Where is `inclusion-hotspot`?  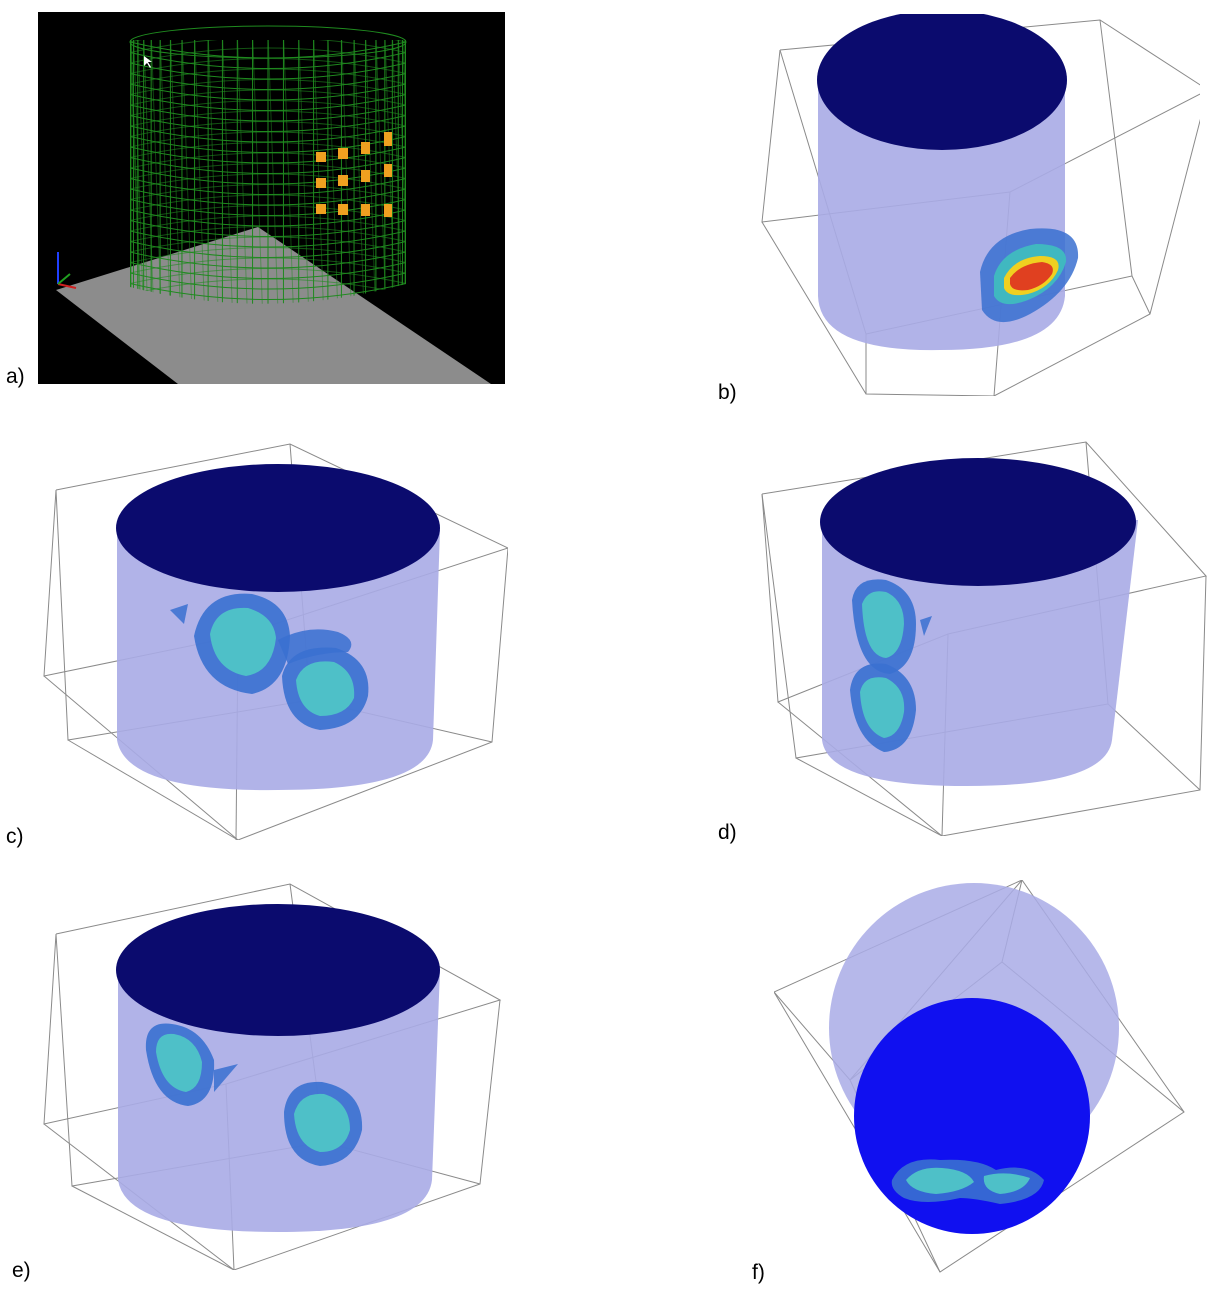
inclusion-hotspot is located at coordinates (1029, 275).